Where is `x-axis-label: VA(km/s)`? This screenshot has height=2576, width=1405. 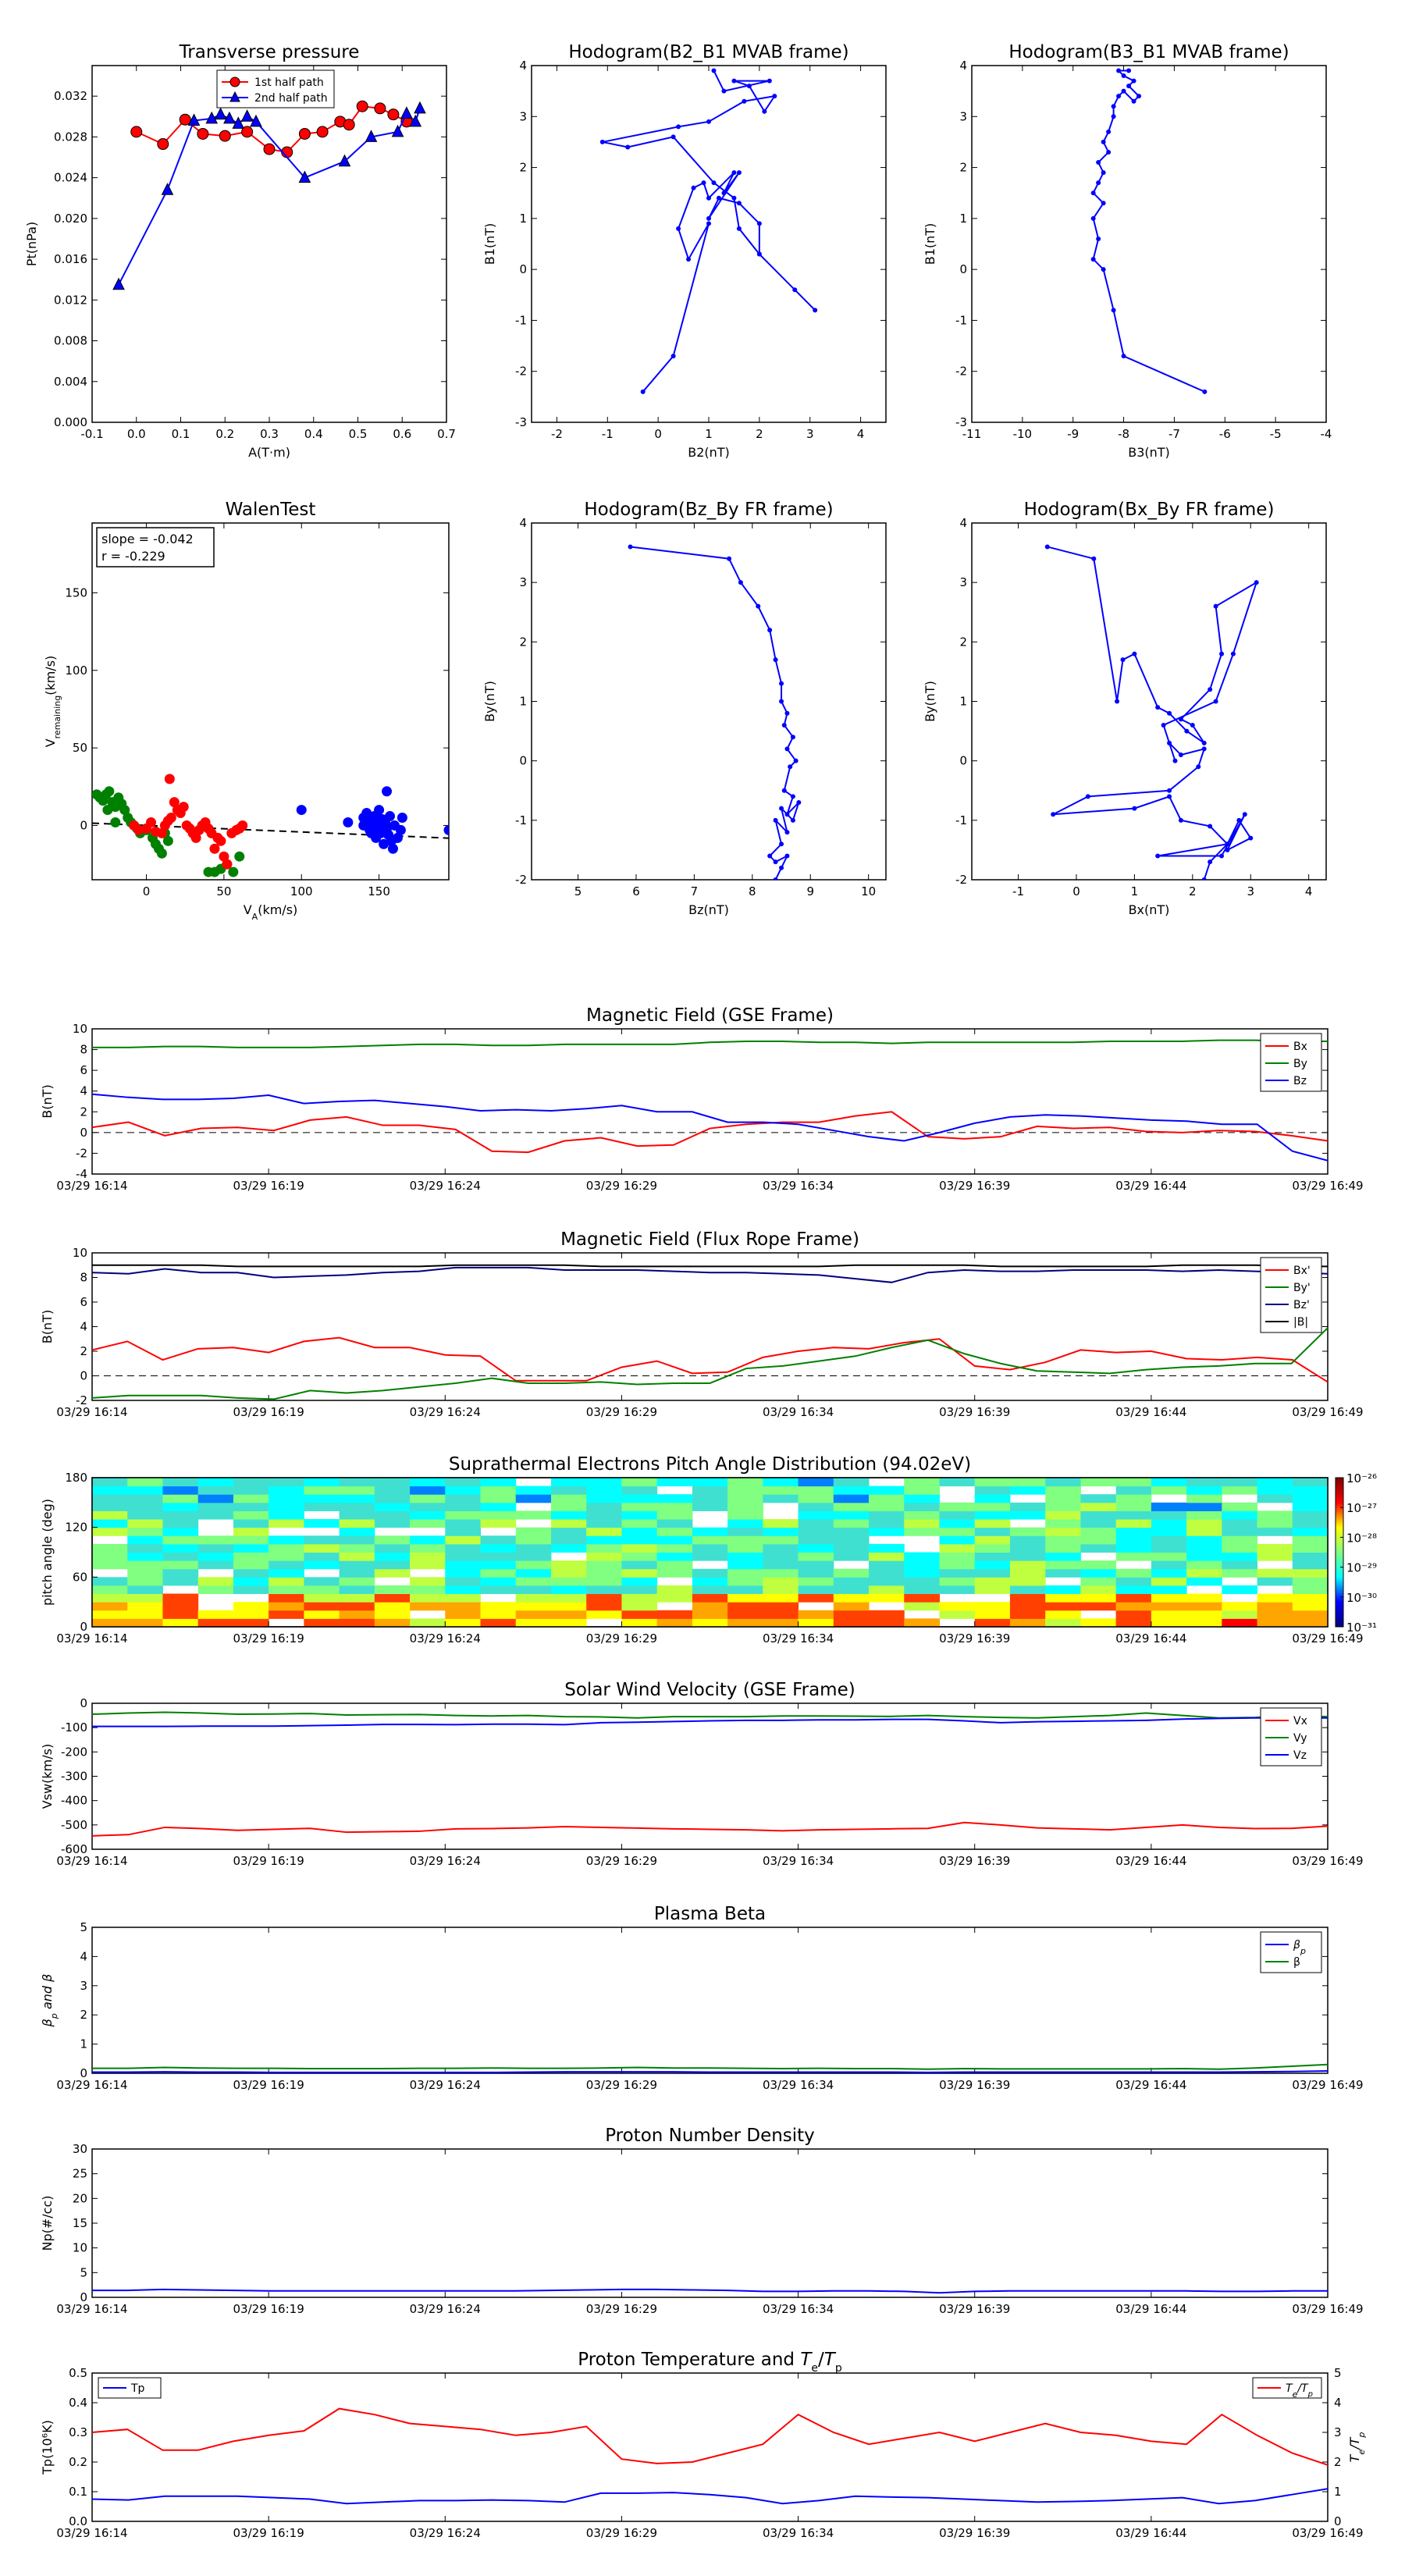
x-axis-label: VA(km/s) is located at coordinates (271, 912).